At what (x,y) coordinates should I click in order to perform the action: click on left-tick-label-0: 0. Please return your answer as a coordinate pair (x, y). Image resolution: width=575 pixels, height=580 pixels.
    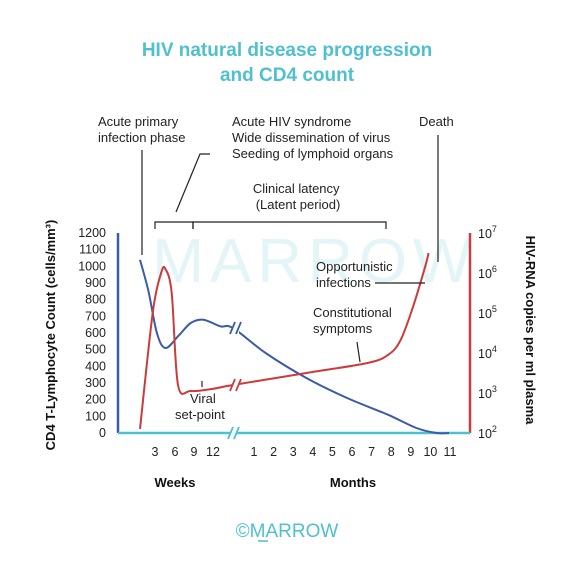
    Looking at the image, I should click on (102, 433).